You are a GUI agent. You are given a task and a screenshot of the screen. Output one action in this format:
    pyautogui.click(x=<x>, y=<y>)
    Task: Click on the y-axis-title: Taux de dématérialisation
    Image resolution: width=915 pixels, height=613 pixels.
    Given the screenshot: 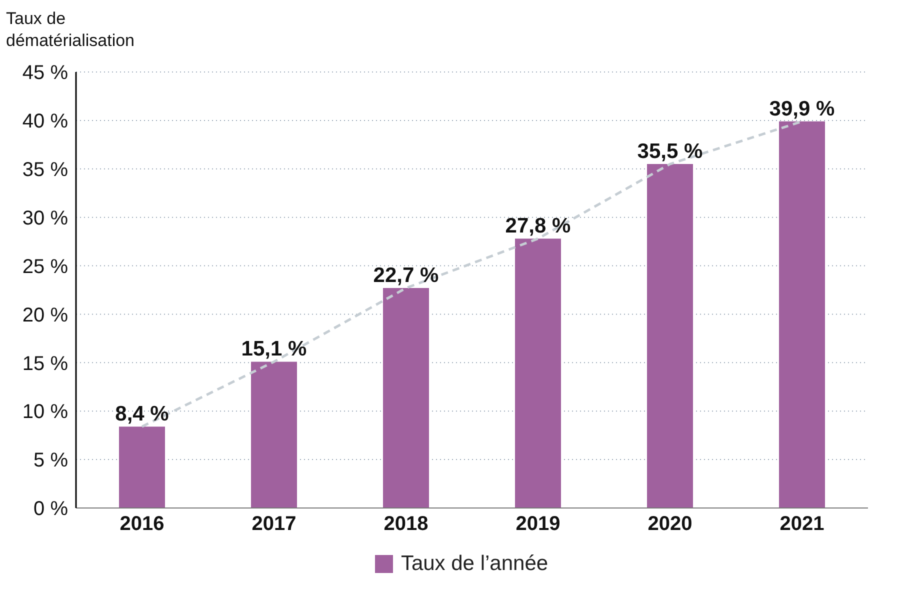 What is the action you would take?
    pyautogui.click(x=71, y=30)
    